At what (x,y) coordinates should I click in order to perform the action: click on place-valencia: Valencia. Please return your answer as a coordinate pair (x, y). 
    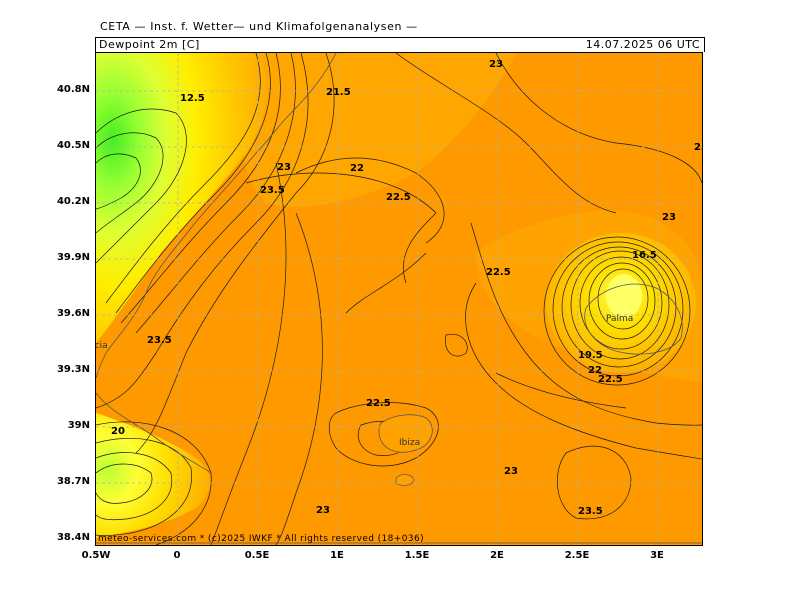
    Looking at the image, I should click on (102, 346).